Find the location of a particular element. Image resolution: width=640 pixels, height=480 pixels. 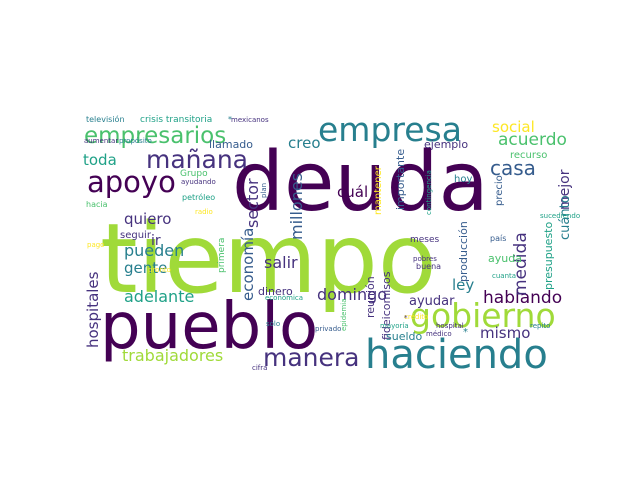

word-10: casa is located at coordinates (513, 168).